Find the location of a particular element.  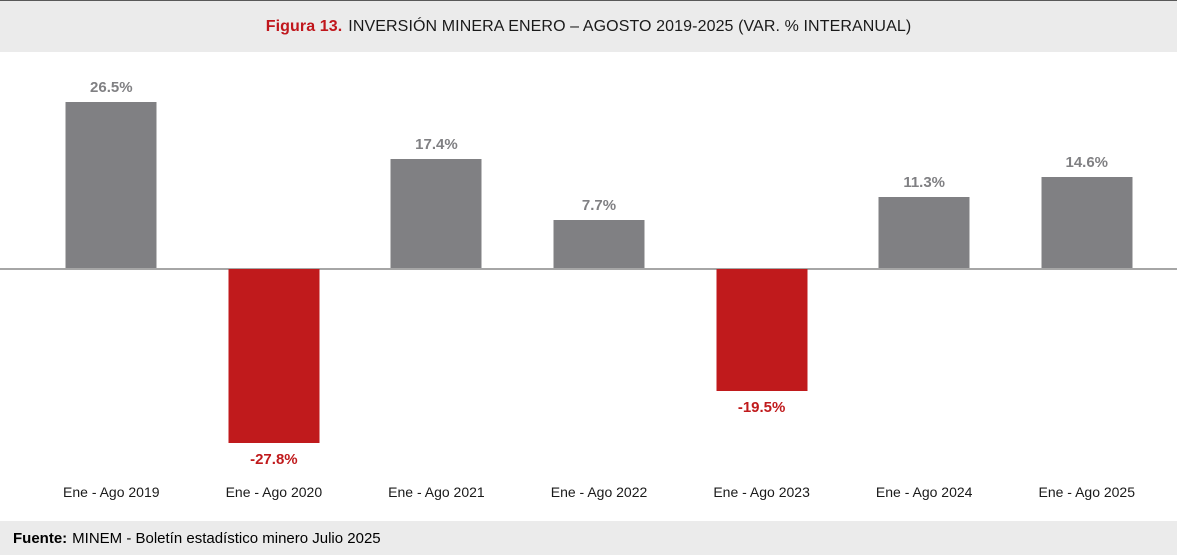

bar-value-label: 17.4% is located at coordinates (436, 144).